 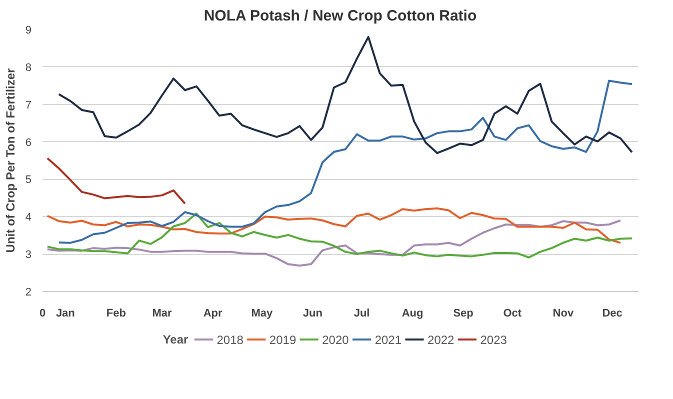 I want to click on x-tick-label: Mar, so click(x=162, y=314).